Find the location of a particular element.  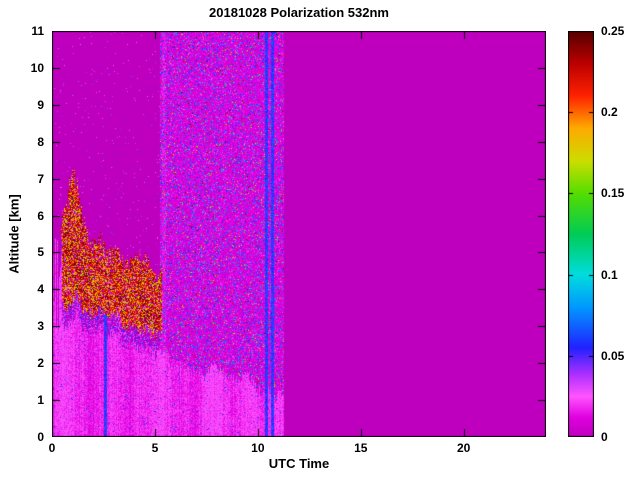

x-tick-label: 15 is located at coordinates (361, 448).